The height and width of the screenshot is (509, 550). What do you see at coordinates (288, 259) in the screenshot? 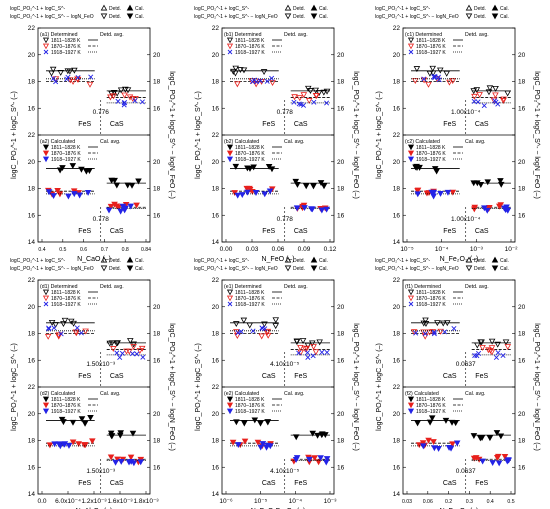
I see `legend-detd-up` at bounding box center [288, 259].